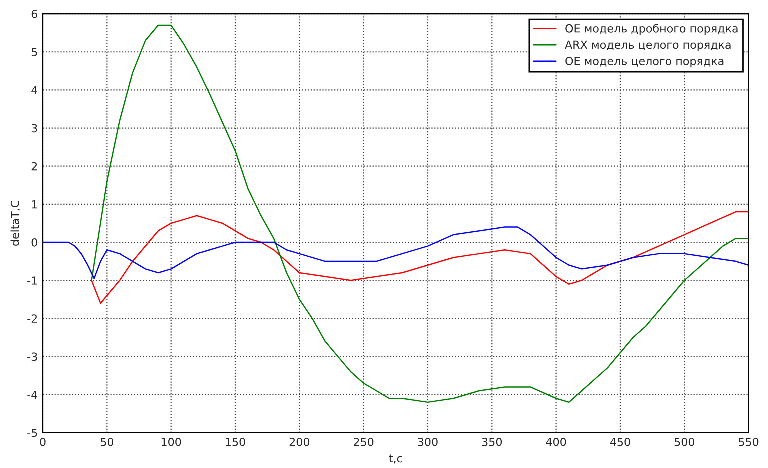 The width and height of the screenshot is (768, 468). I want to click on legend-label: OE модель целого порядка, so click(645, 62).